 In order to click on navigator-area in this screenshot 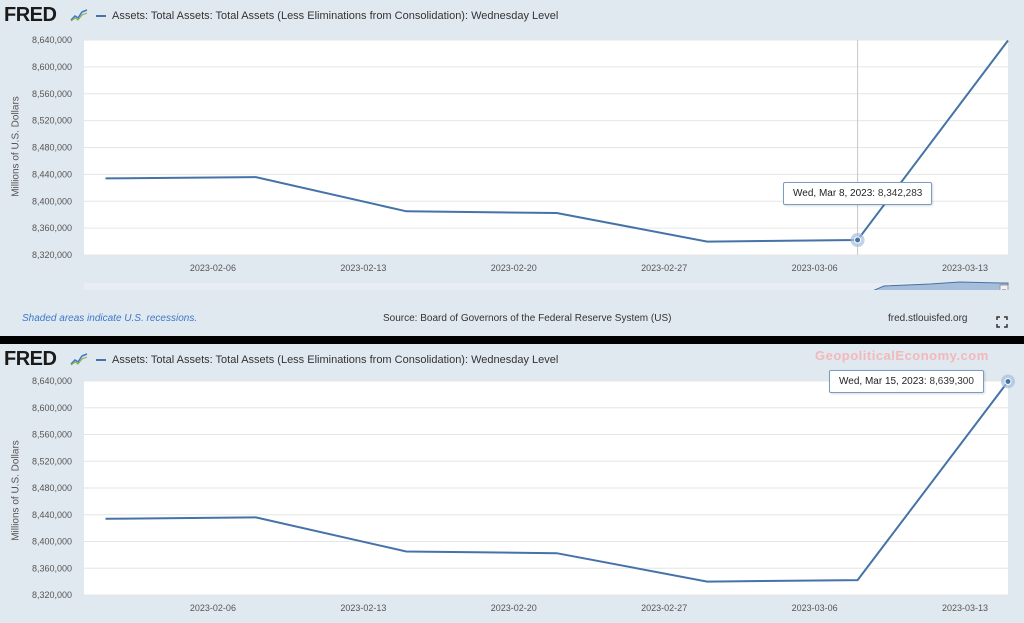, I will do `click(941, 285)`.